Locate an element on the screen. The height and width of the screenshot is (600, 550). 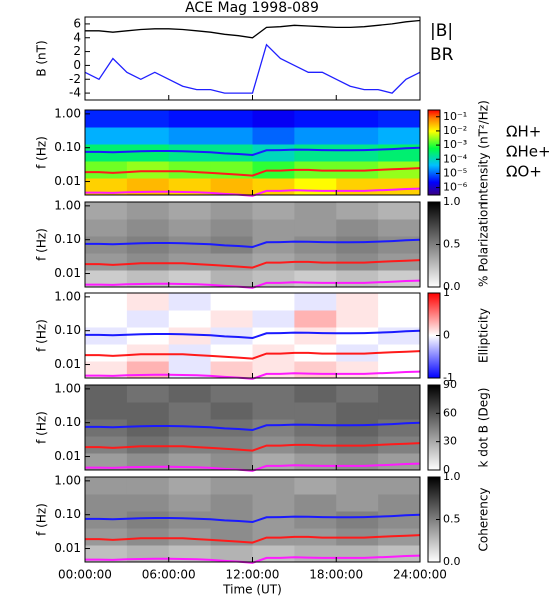
colorbar-tick-label: 90 is located at coordinates (450, 384).